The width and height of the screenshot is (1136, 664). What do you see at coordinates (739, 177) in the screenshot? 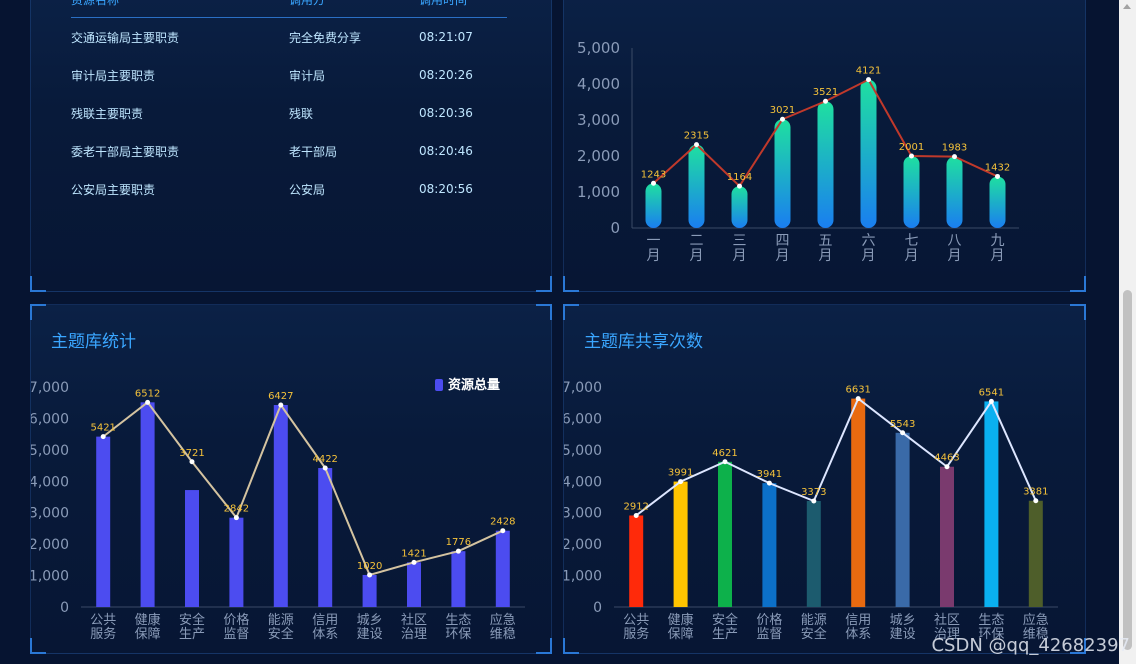
I see `data-label: 1164` at bounding box center [739, 177].